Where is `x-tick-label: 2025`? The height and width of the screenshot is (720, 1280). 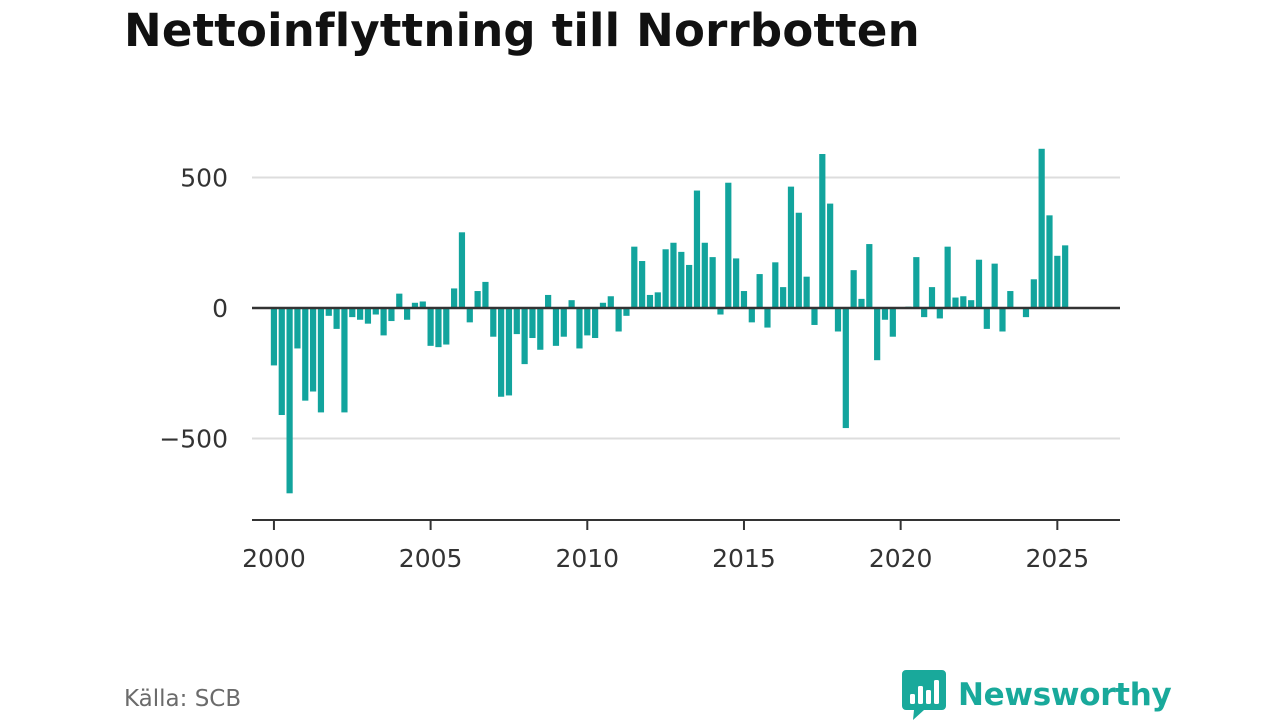
x-tick-label: 2025 is located at coordinates (1058, 558).